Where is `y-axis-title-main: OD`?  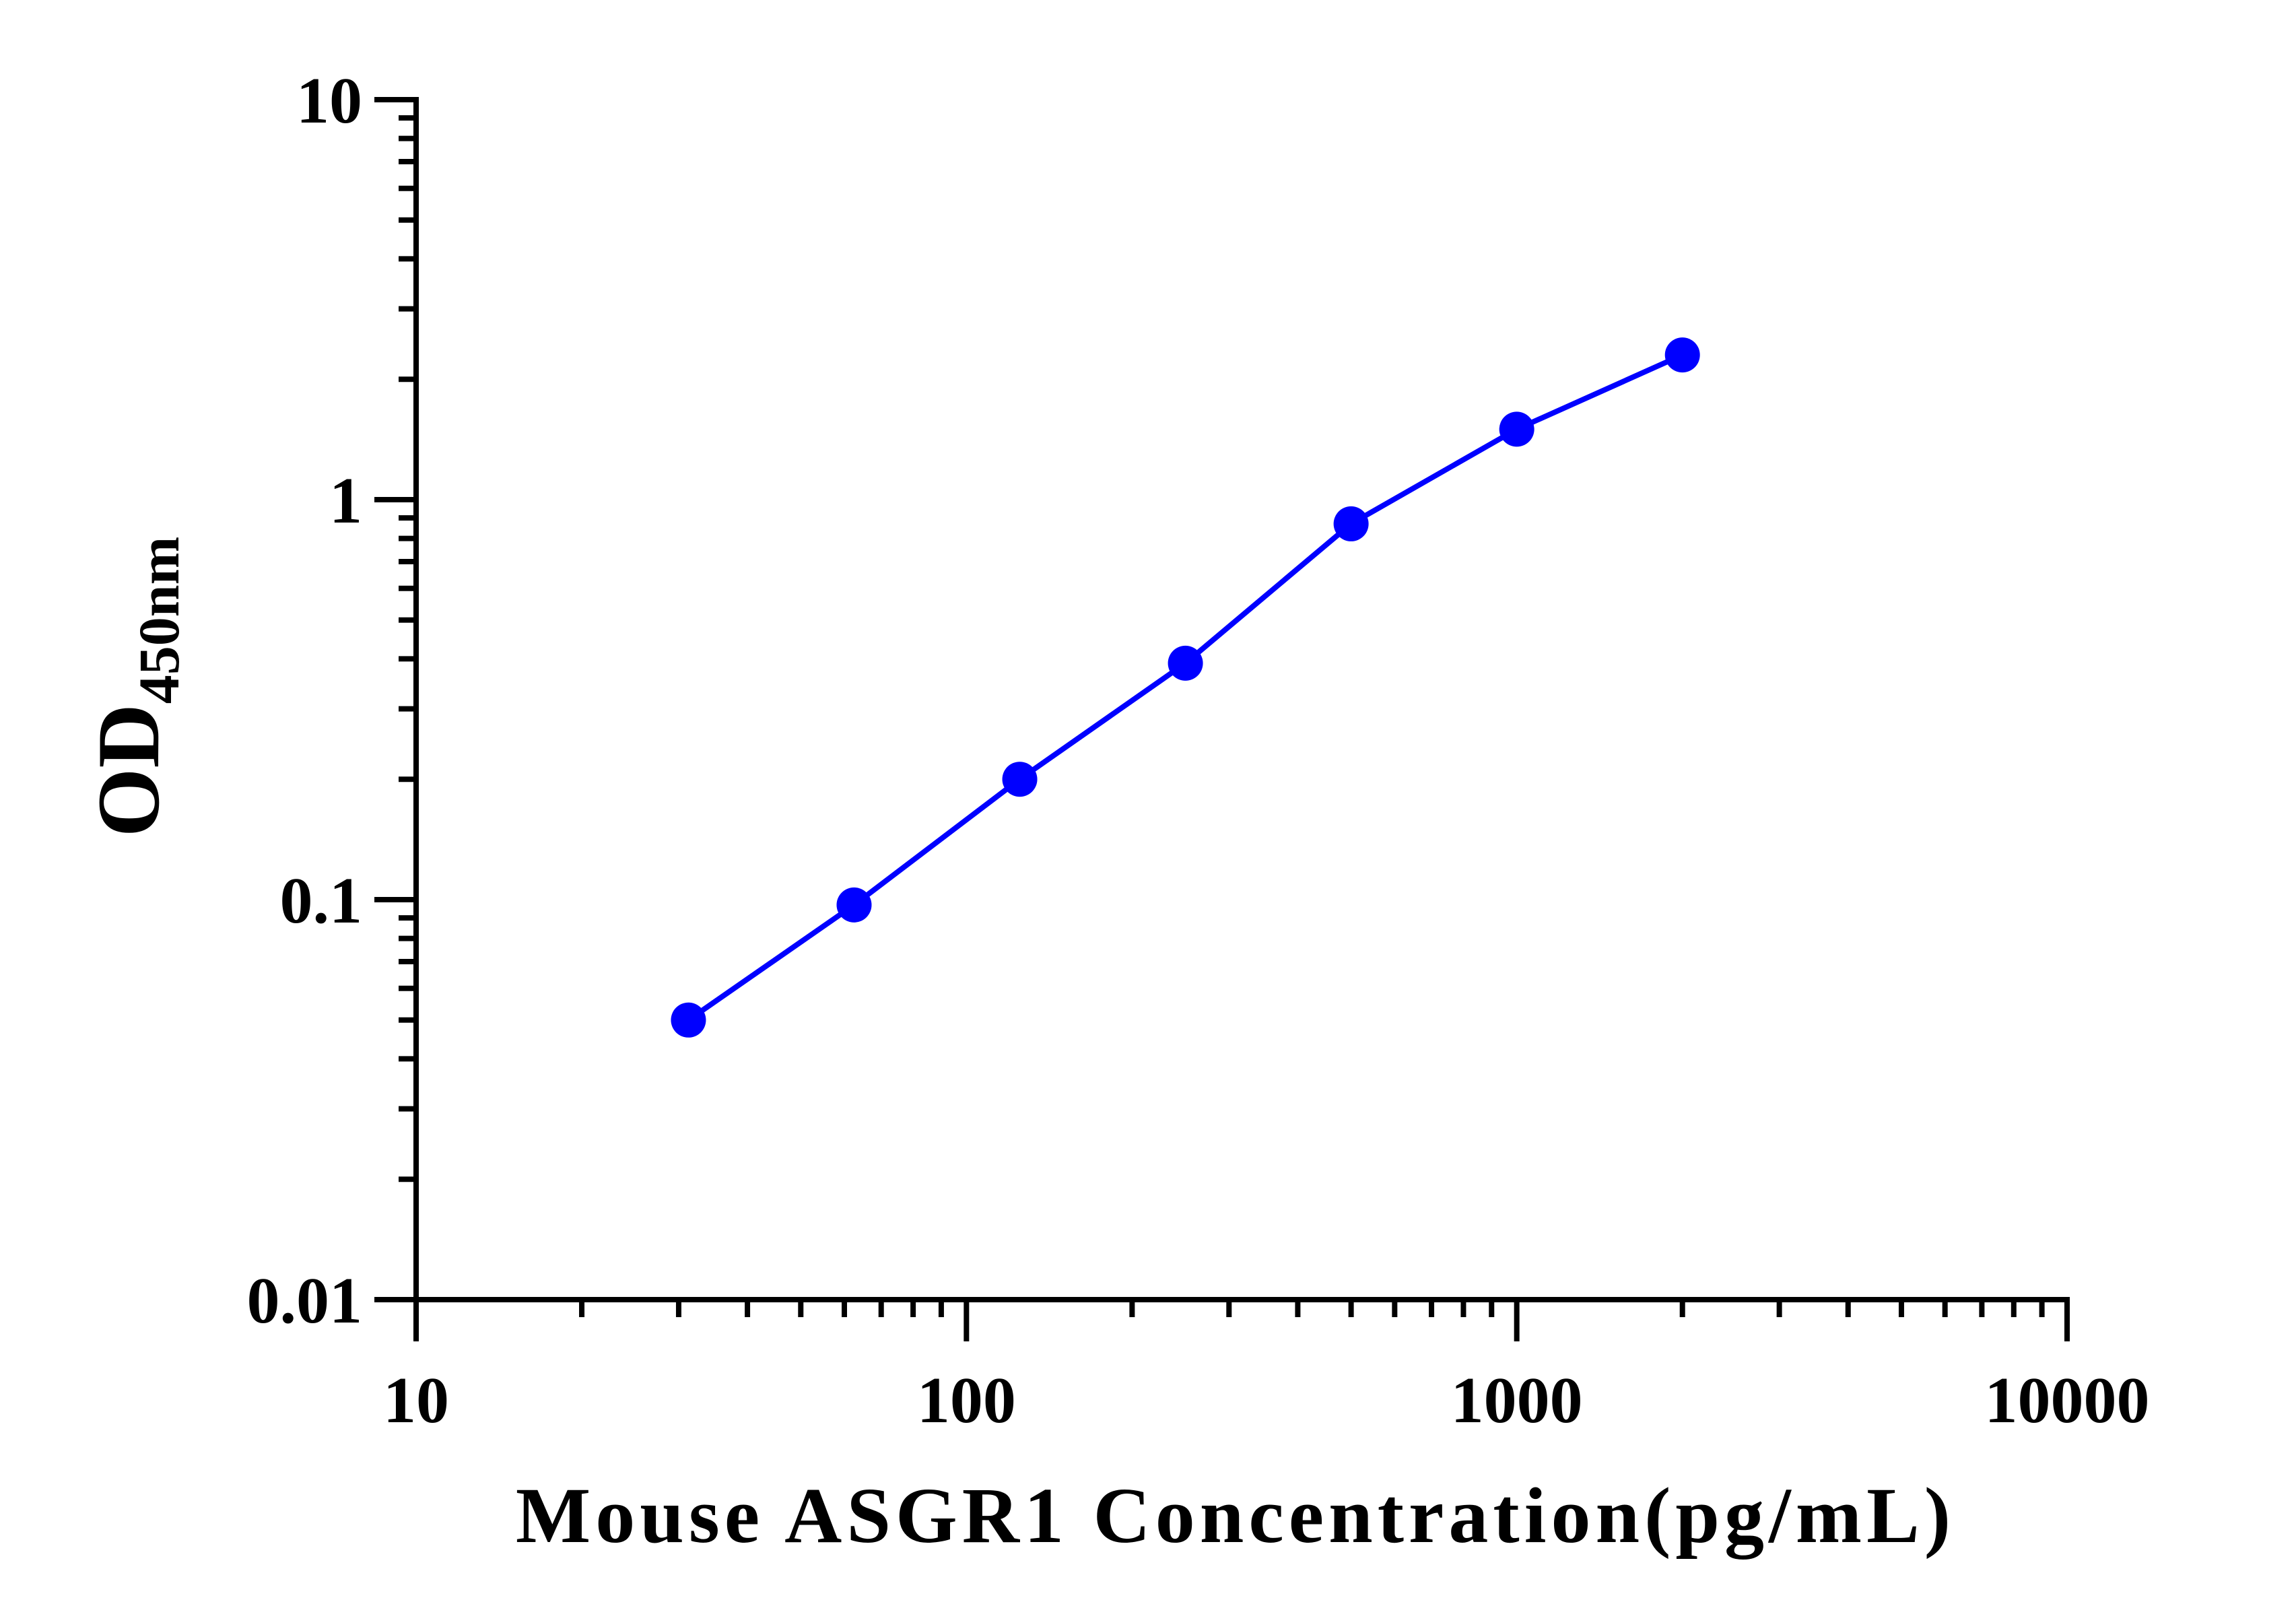
y-axis-title-main: OD is located at coordinates (128, 771).